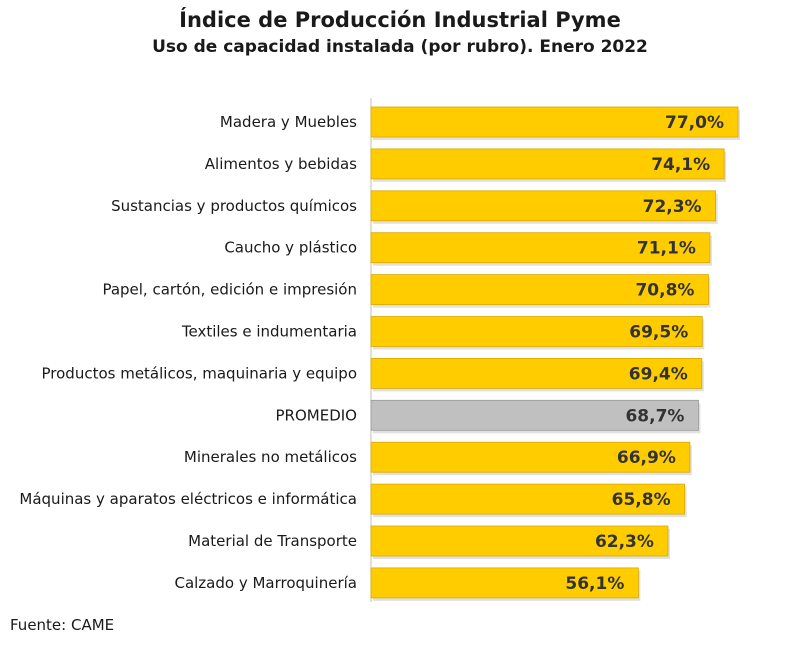 The height and width of the screenshot is (656, 800). Describe the element at coordinates (269, 332) in the screenshot. I see `category-label: Textiles e indumentaria` at that location.